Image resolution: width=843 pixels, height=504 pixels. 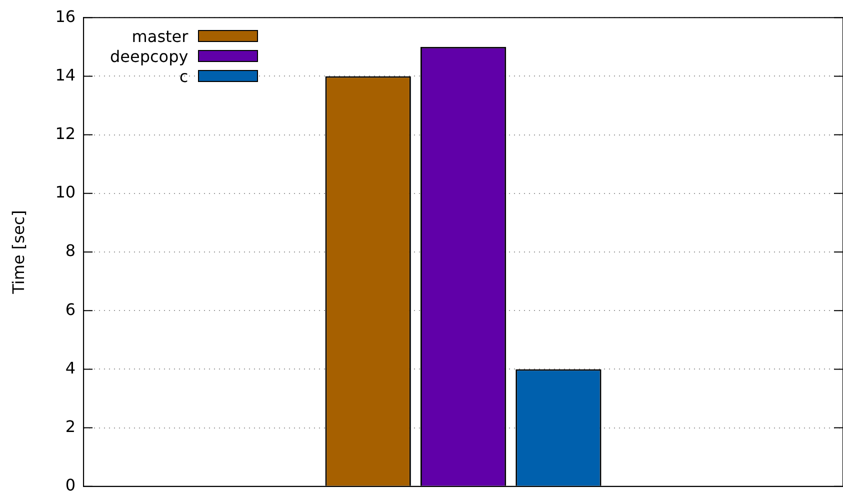 I want to click on y-tick-label: 6, so click(x=70, y=309).